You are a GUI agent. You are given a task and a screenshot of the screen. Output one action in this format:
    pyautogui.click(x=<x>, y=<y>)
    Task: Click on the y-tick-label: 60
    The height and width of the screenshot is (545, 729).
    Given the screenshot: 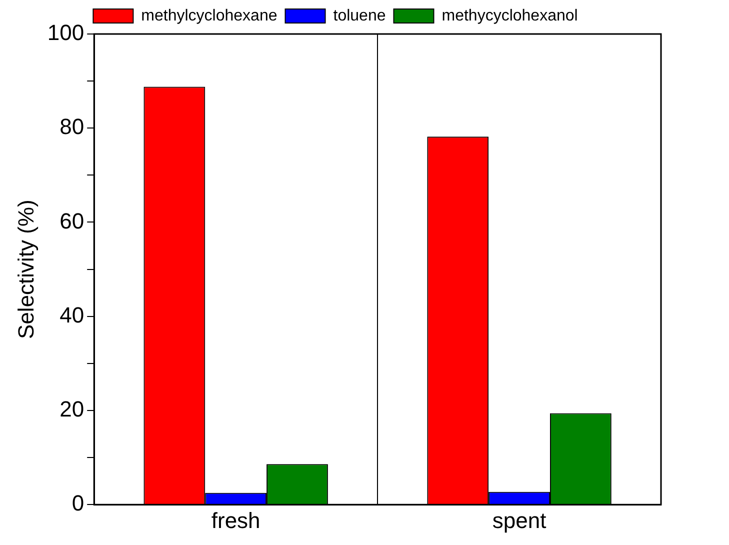 What is the action you would take?
    pyautogui.click(x=72, y=221)
    